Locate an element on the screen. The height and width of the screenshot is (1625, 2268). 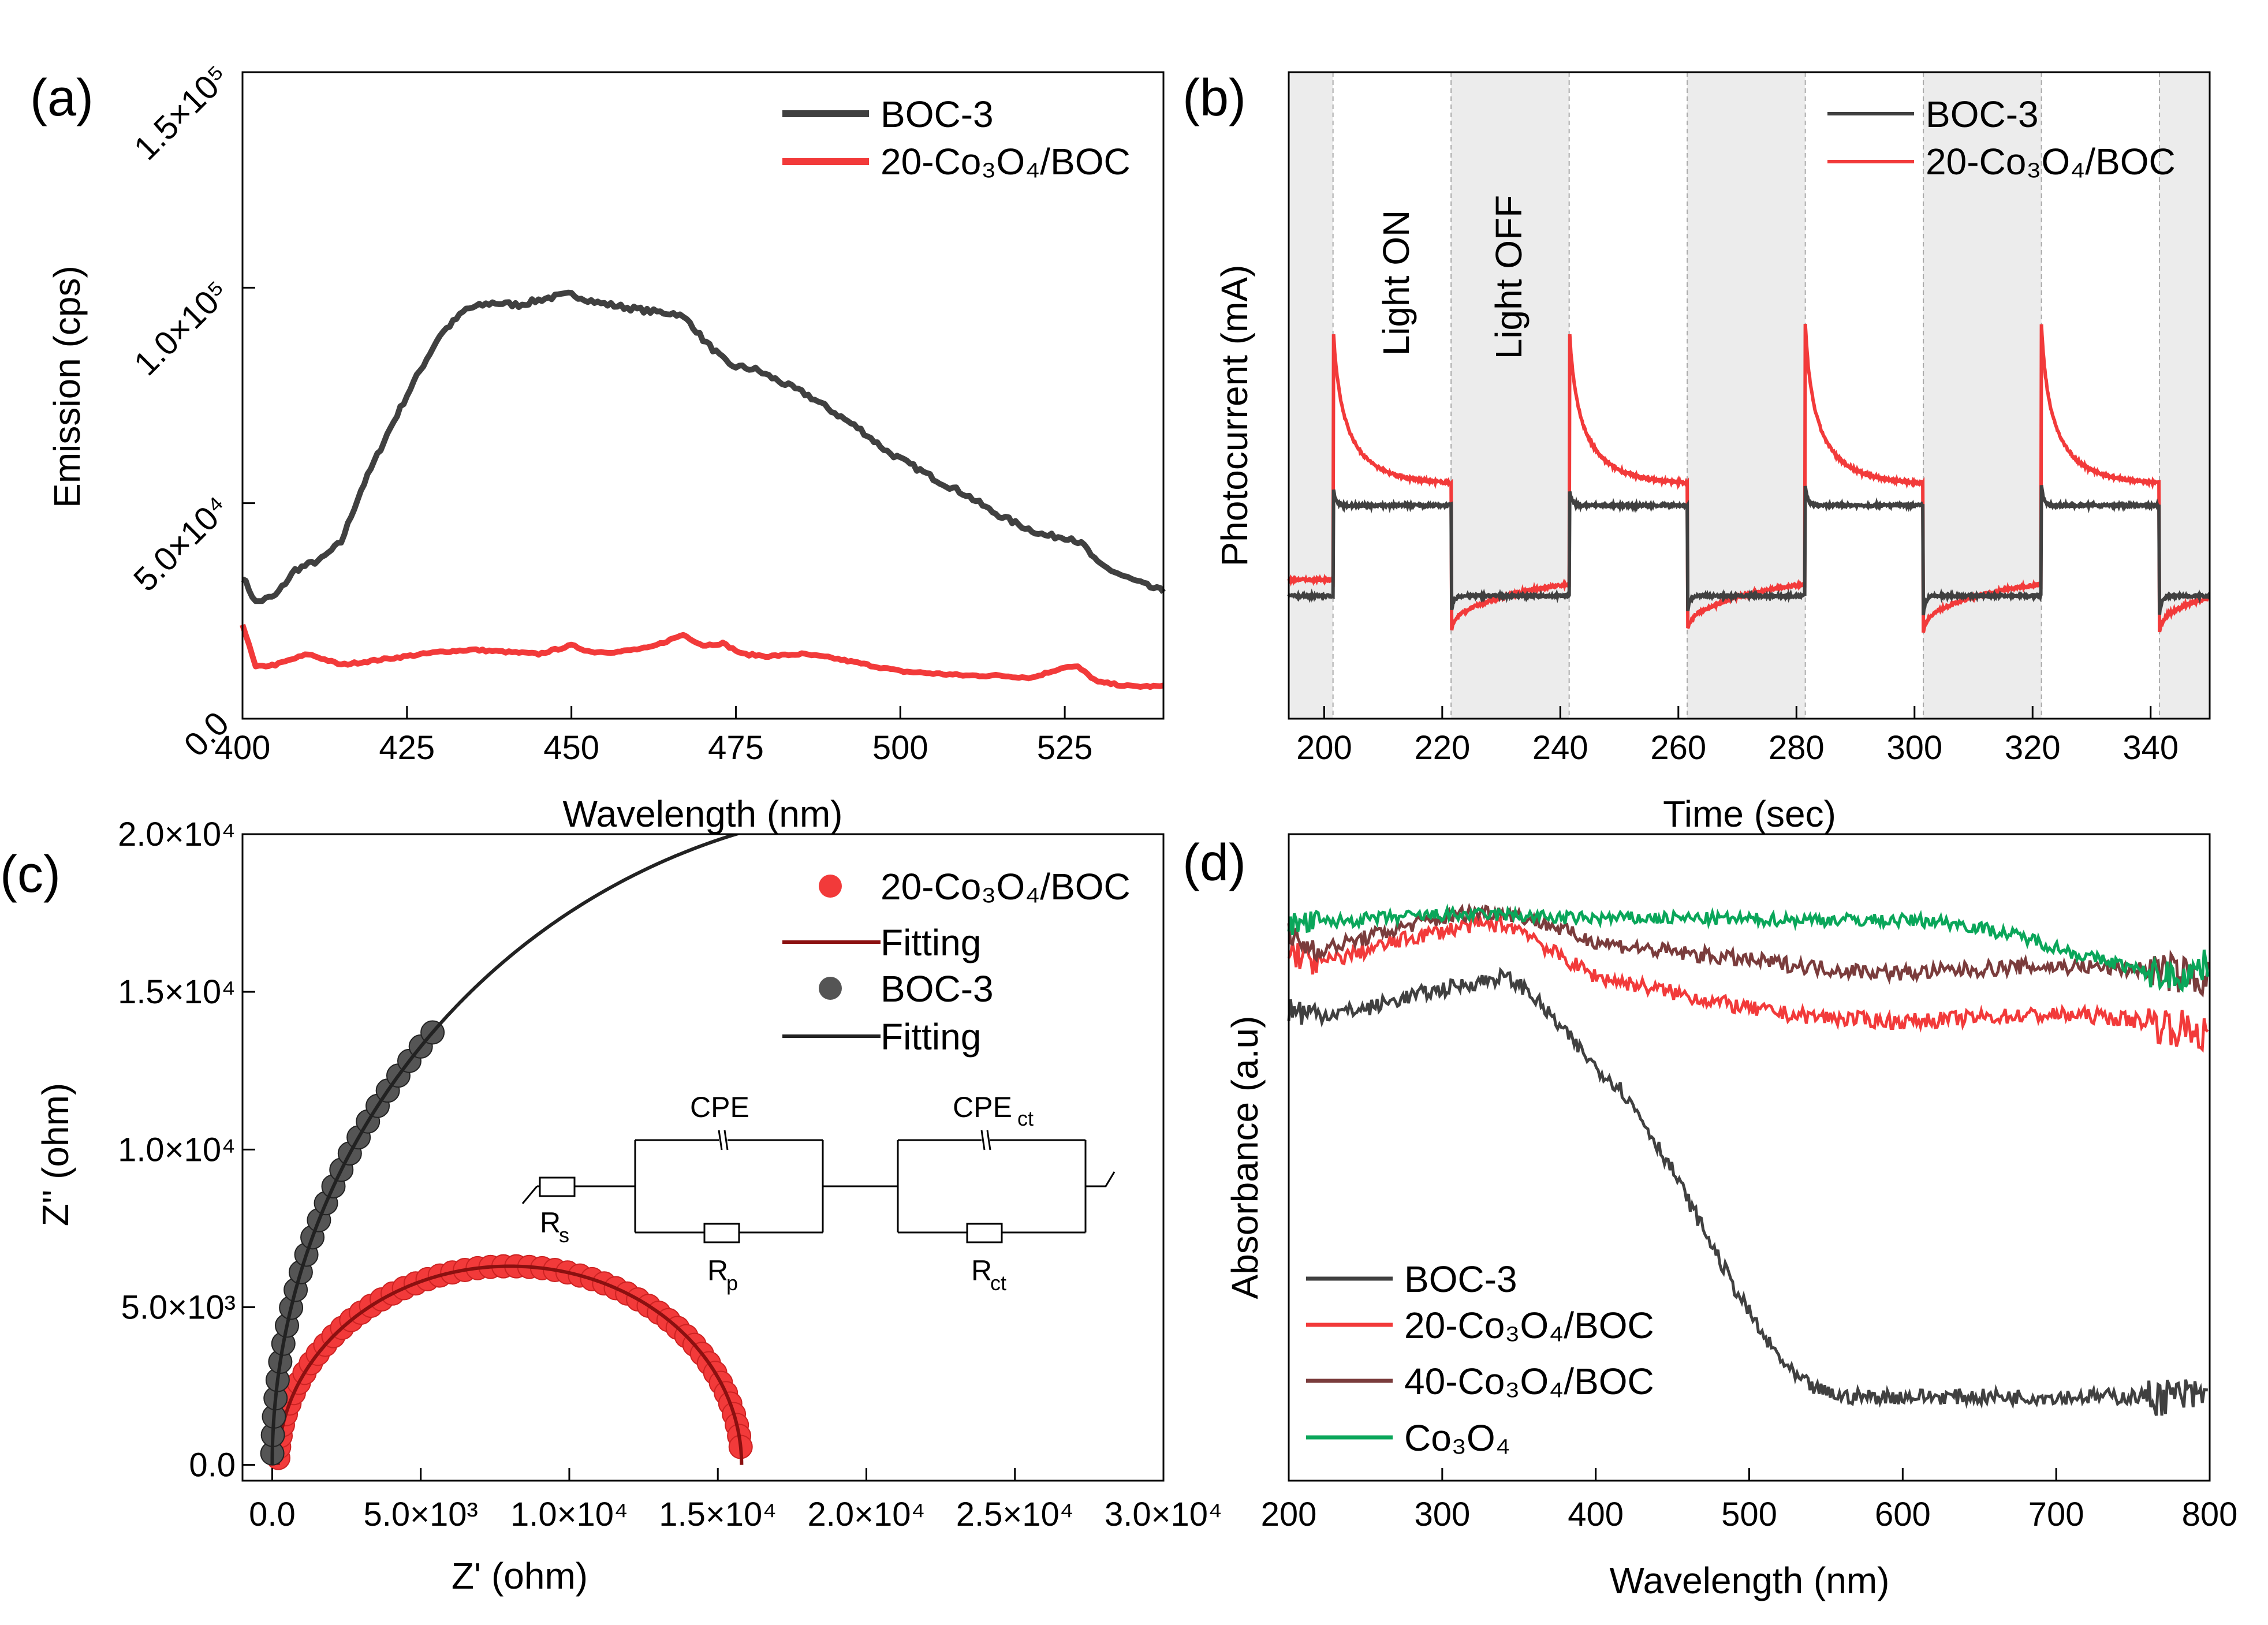
x-tick-label: 450 is located at coordinates (571, 748).